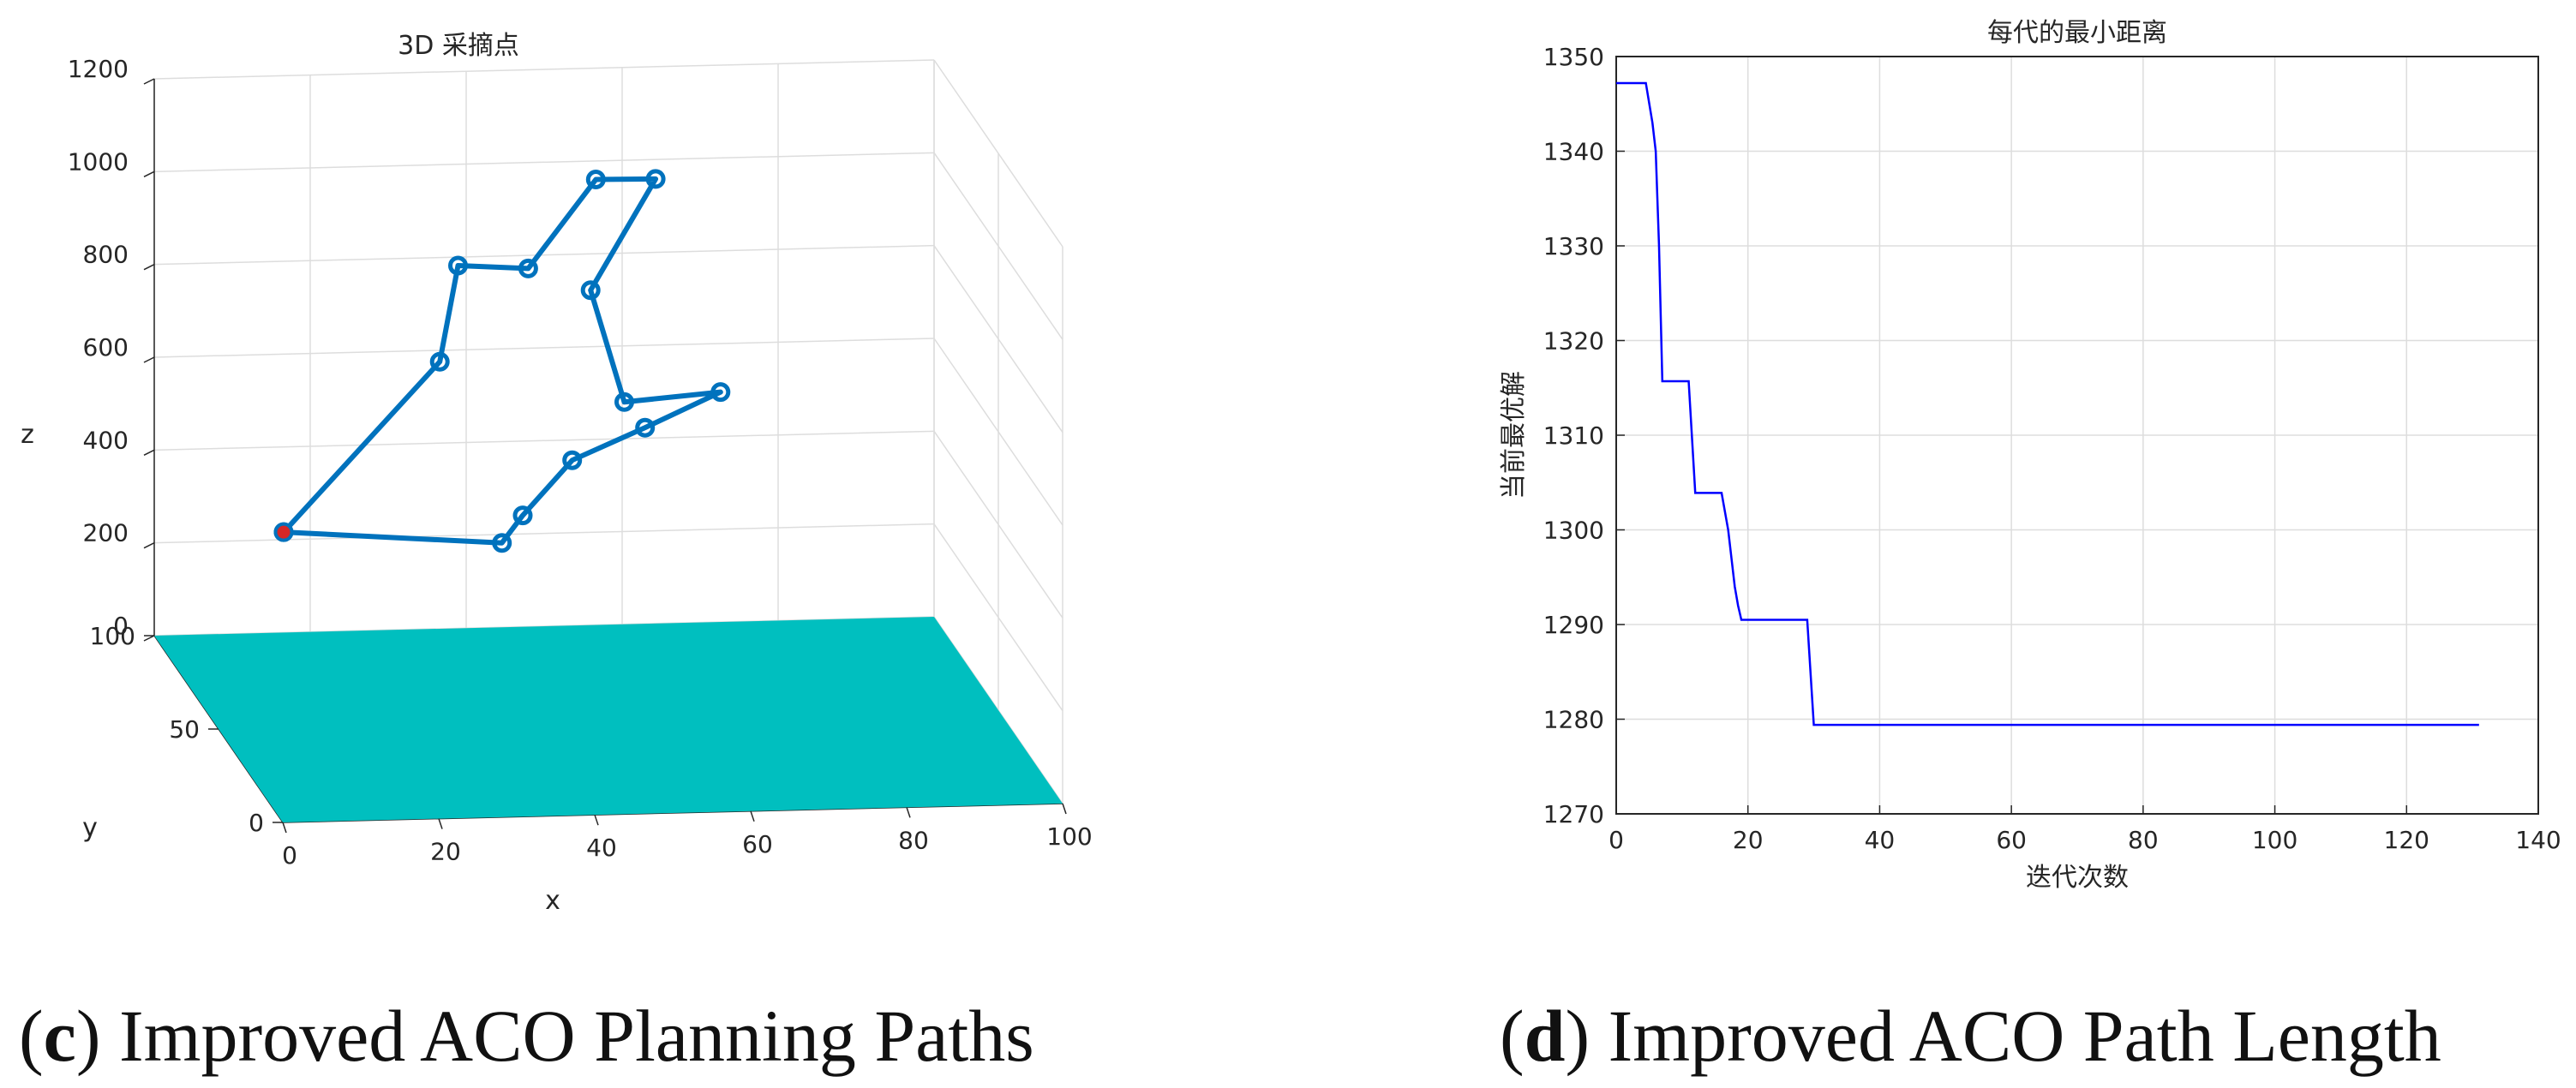  What do you see at coordinates (98, 69) in the screenshot?
I see `z-tick-label: 1200` at bounding box center [98, 69].